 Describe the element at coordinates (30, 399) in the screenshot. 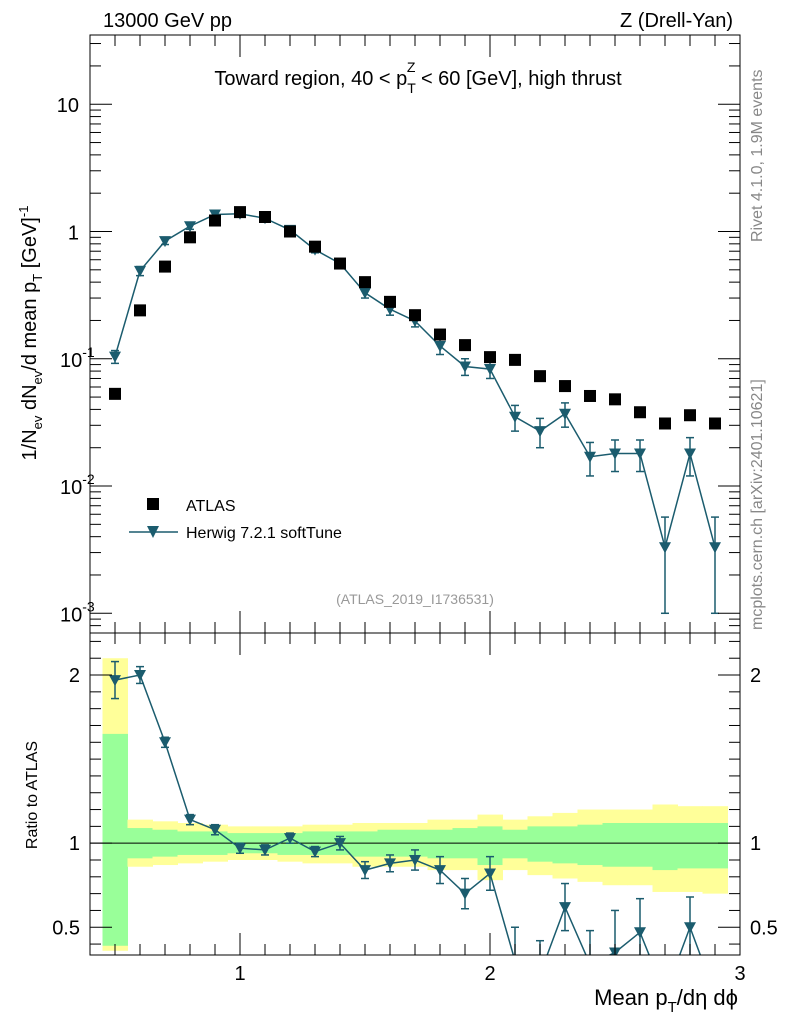

I see `ylabel-b: dN` at that location.